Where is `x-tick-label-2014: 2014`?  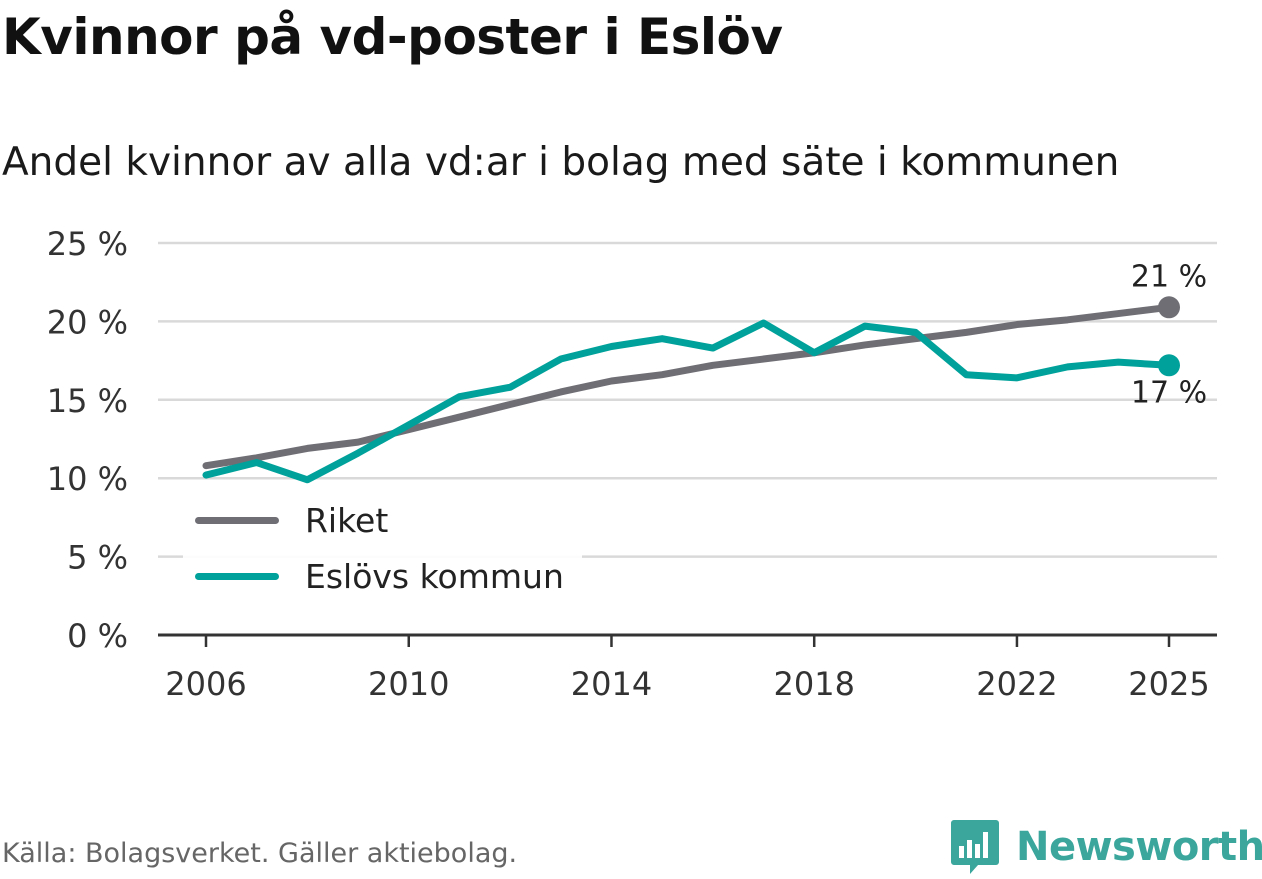 x-tick-label-2014: 2014 is located at coordinates (611, 684).